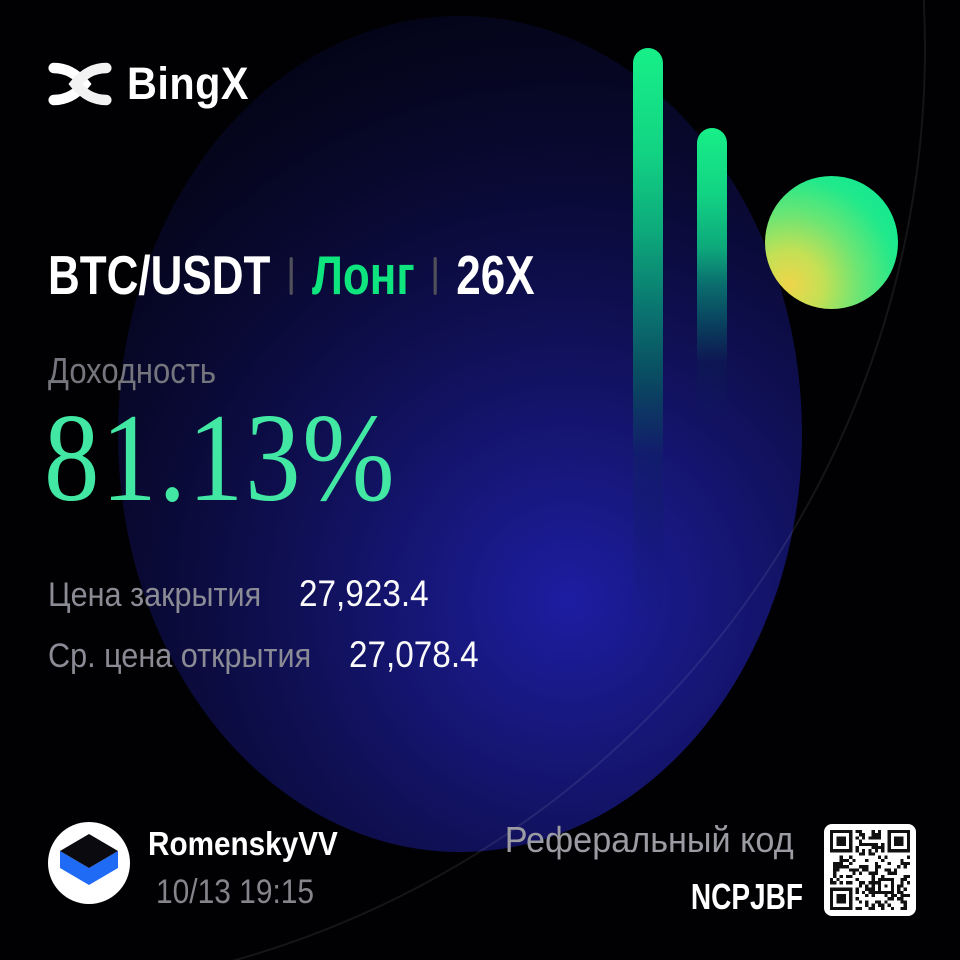 This screenshot has width=960, height=960. I want to click on bingx-logo-icon, so click(80, 84).